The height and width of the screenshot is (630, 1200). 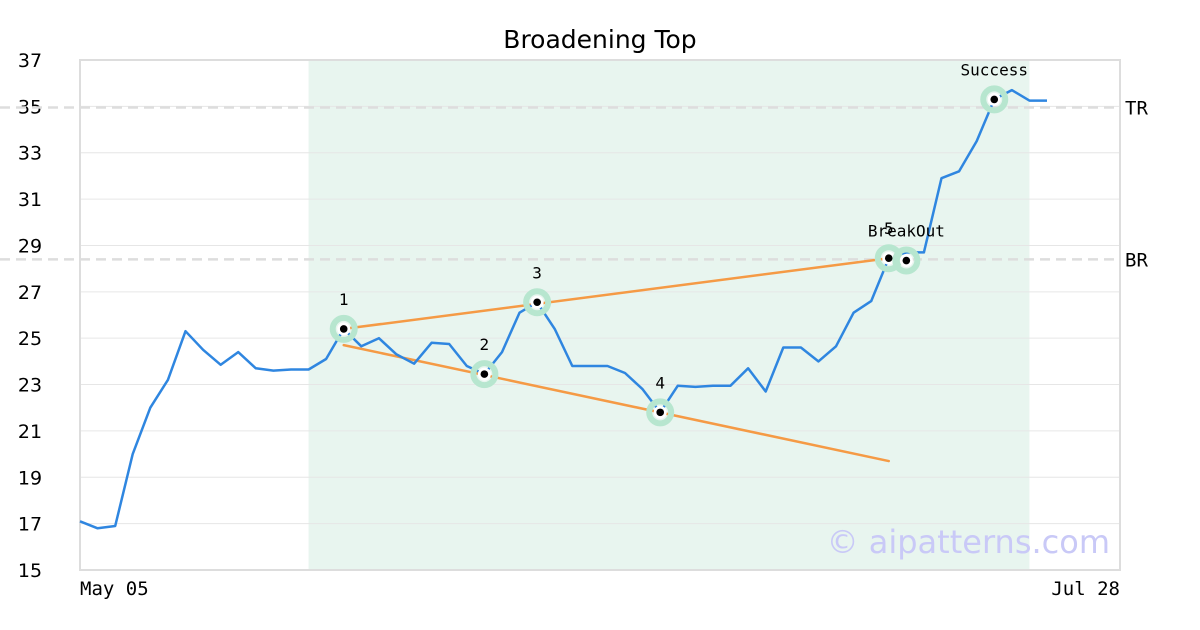 I want to click on pattern-point-ring-success, so click(x=994, y=99).